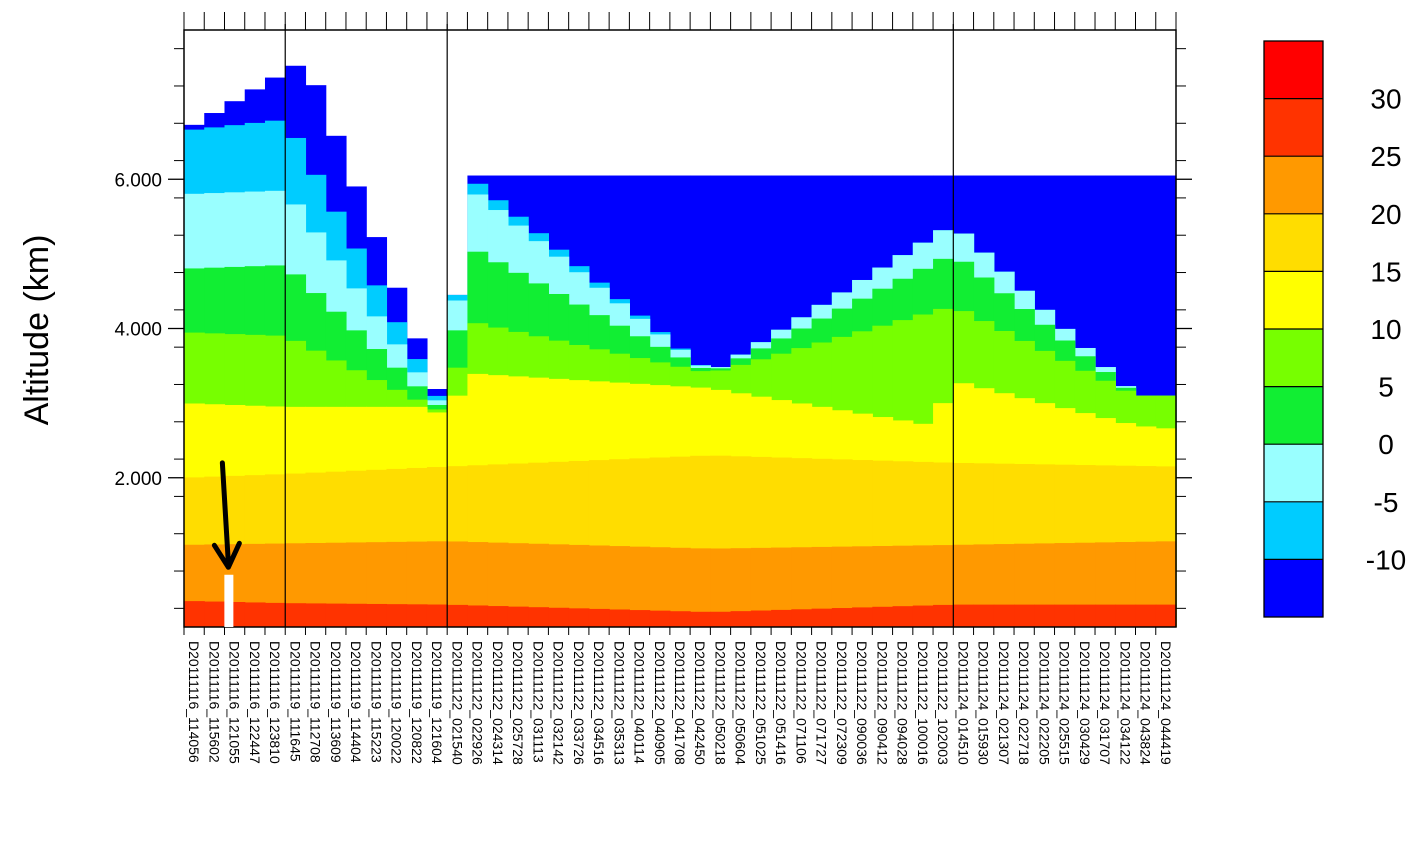  What do you see at coordinates (1146, 703) in the screenshot?
I see `x-tick-label: D20111124_043824` at bounding box center [1146, 703].